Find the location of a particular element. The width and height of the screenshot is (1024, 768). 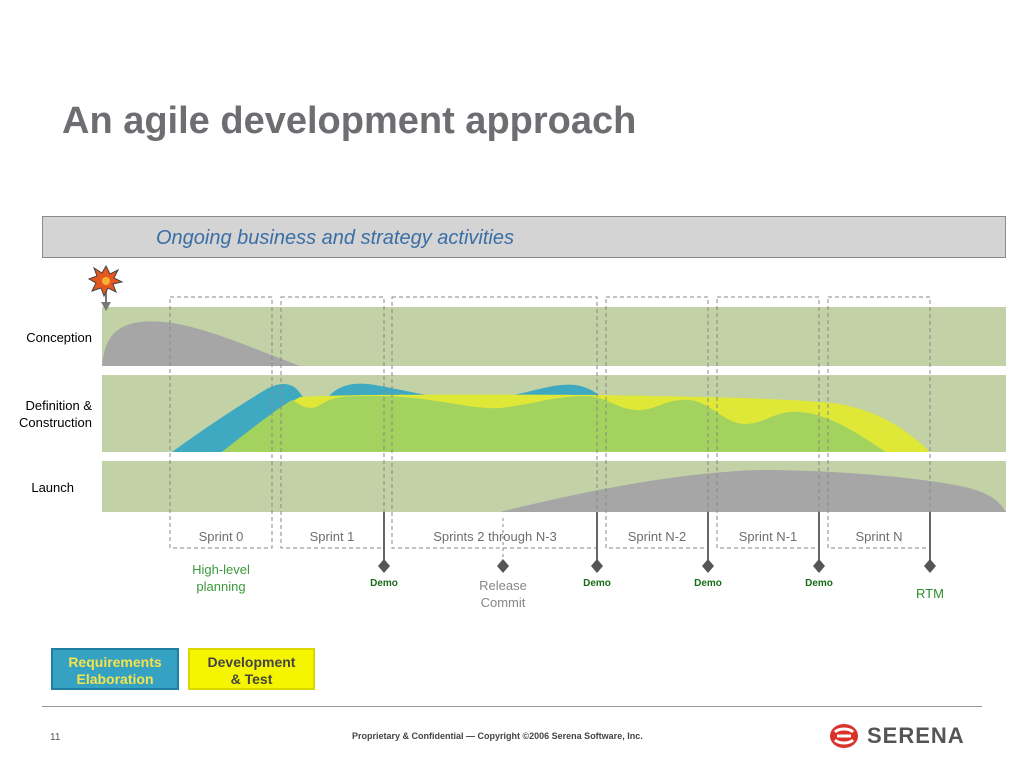

banner-text: Ongoing business and strategy activities is located at coordinates (335, 238).